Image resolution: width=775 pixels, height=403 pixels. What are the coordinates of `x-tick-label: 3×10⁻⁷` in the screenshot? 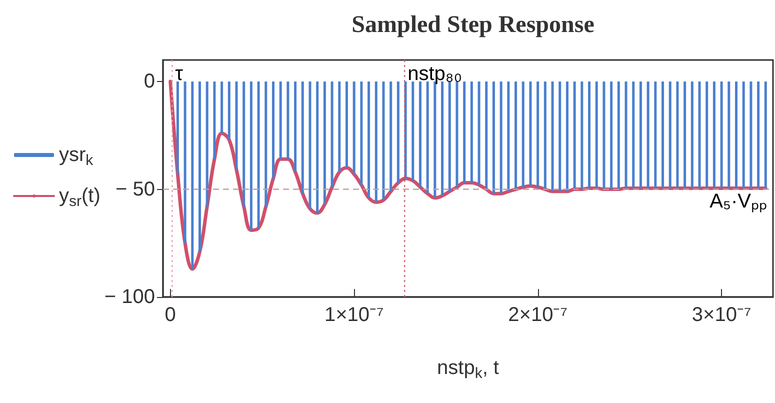 It's located at (722, 315).